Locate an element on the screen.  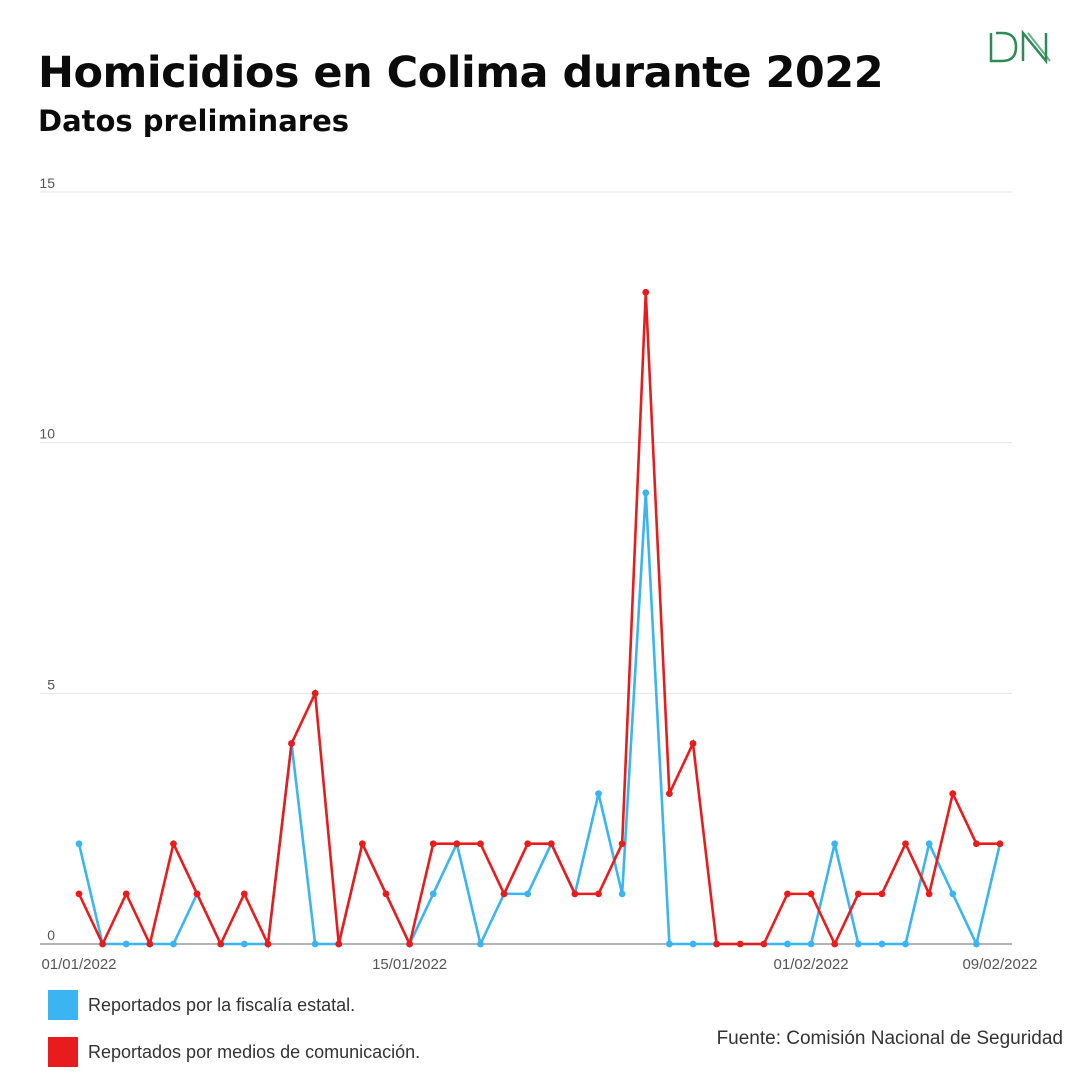
chart-title: Homicidios en Colima durante 2022 is located at coordinates (461, 73).